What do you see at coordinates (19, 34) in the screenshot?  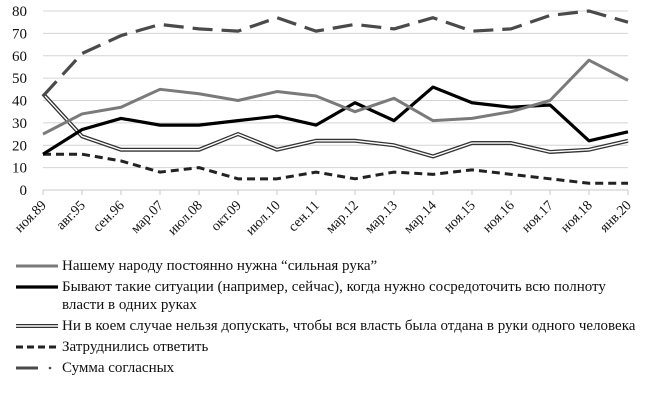 I see `y-tick-label: 70` at bounding box center [19, 34].